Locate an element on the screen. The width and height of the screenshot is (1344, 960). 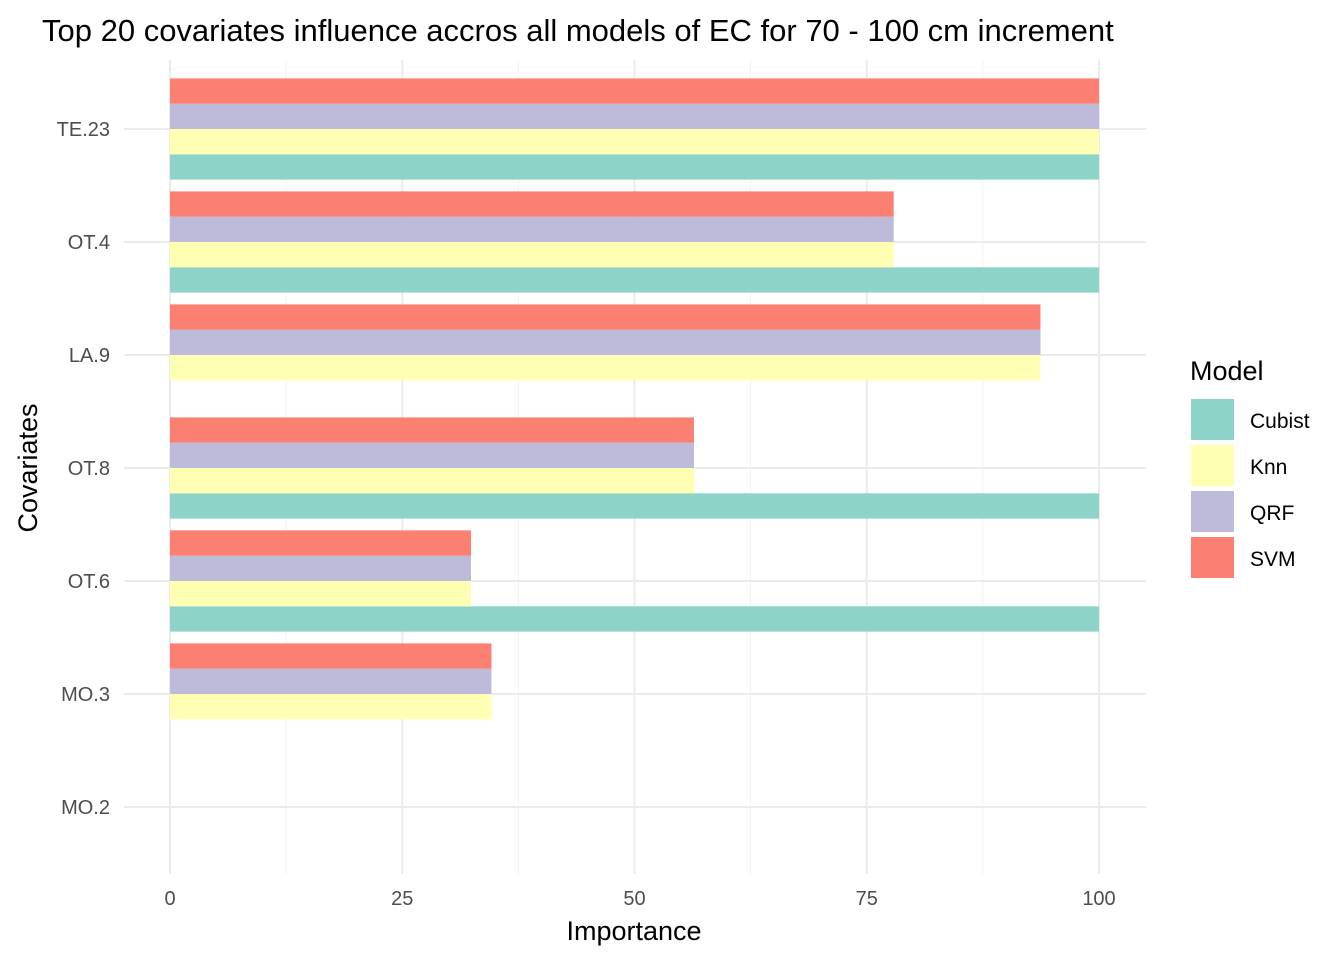
legend-title: Model is located at coordinates (1227, 371).